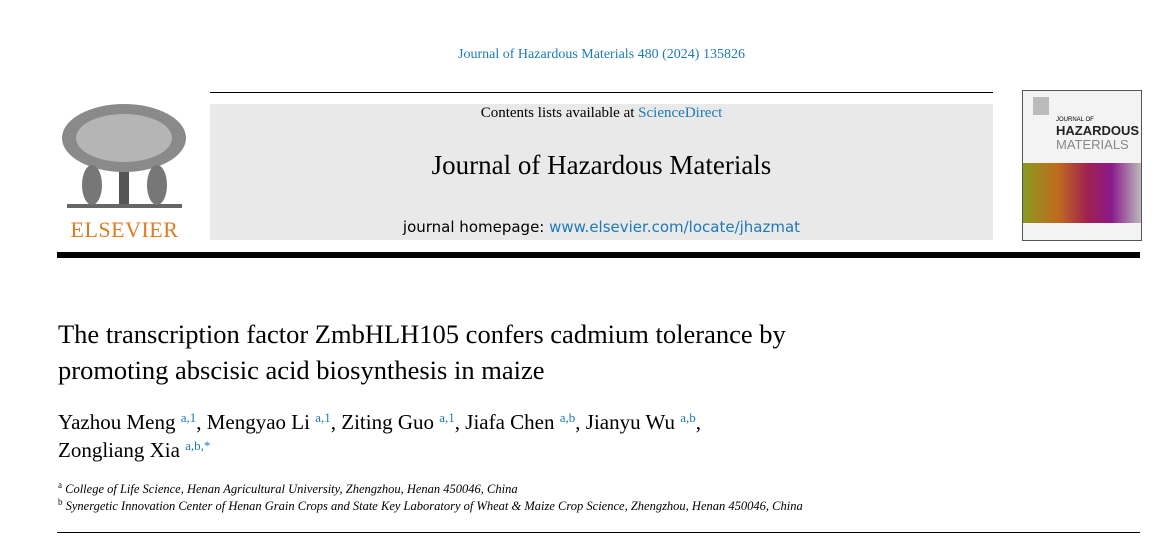  Describe the element at coordinates (598, 532) in the screenshot. I see `bottom-rule` at that location.